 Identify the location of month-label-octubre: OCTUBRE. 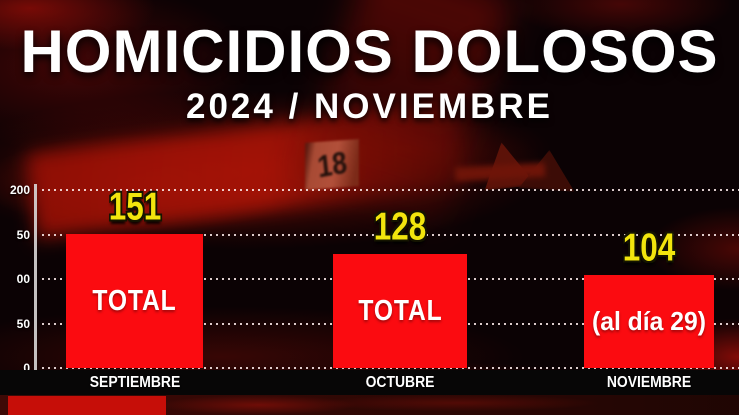
(400, 382).